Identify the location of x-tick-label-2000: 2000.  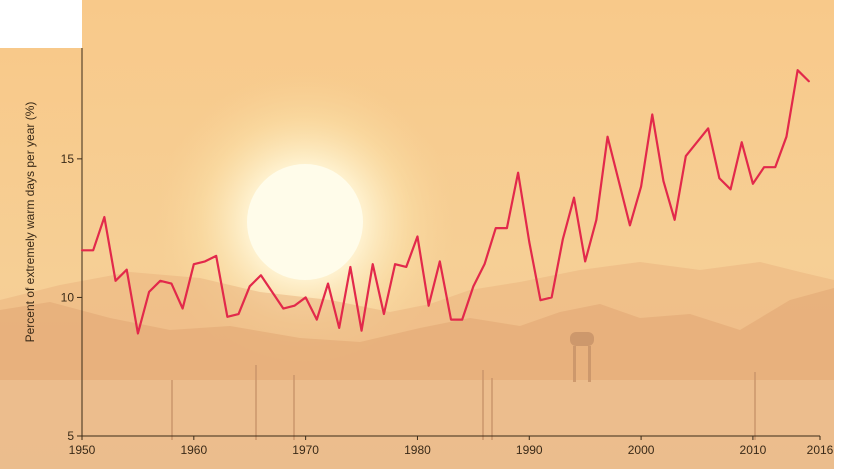
(641, 450).